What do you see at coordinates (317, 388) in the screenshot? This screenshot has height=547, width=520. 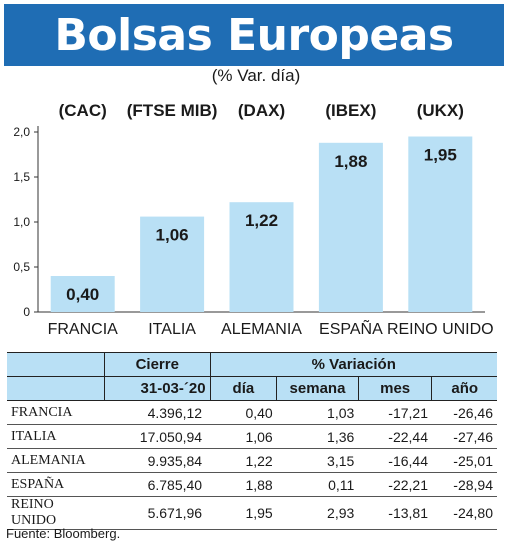 I see `header-semana: semana` at bounding box center [317, 388].